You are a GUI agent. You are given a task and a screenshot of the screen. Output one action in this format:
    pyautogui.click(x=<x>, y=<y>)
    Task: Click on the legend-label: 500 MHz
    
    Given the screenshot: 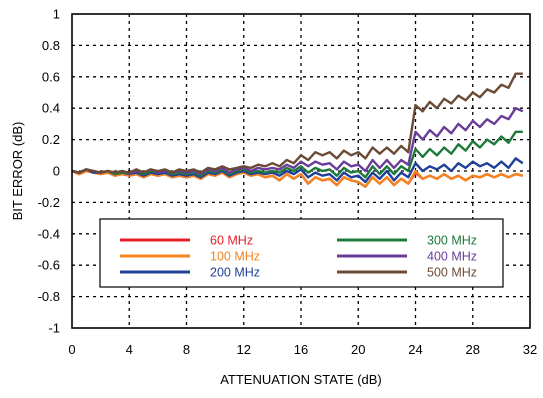 What is the action you would take?
    pyautogui.click(x=452, y=273)
    